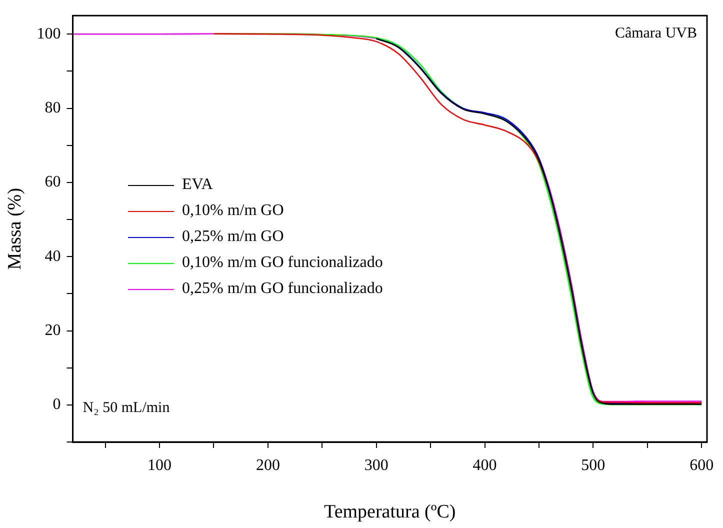 This screenshot has width=723, height=528. What do you see at coordinates (282, 289) in the screenshot?
I see `legend-label: 0,25% m/m GO funcionalizado` at bounding box center [282, 289].